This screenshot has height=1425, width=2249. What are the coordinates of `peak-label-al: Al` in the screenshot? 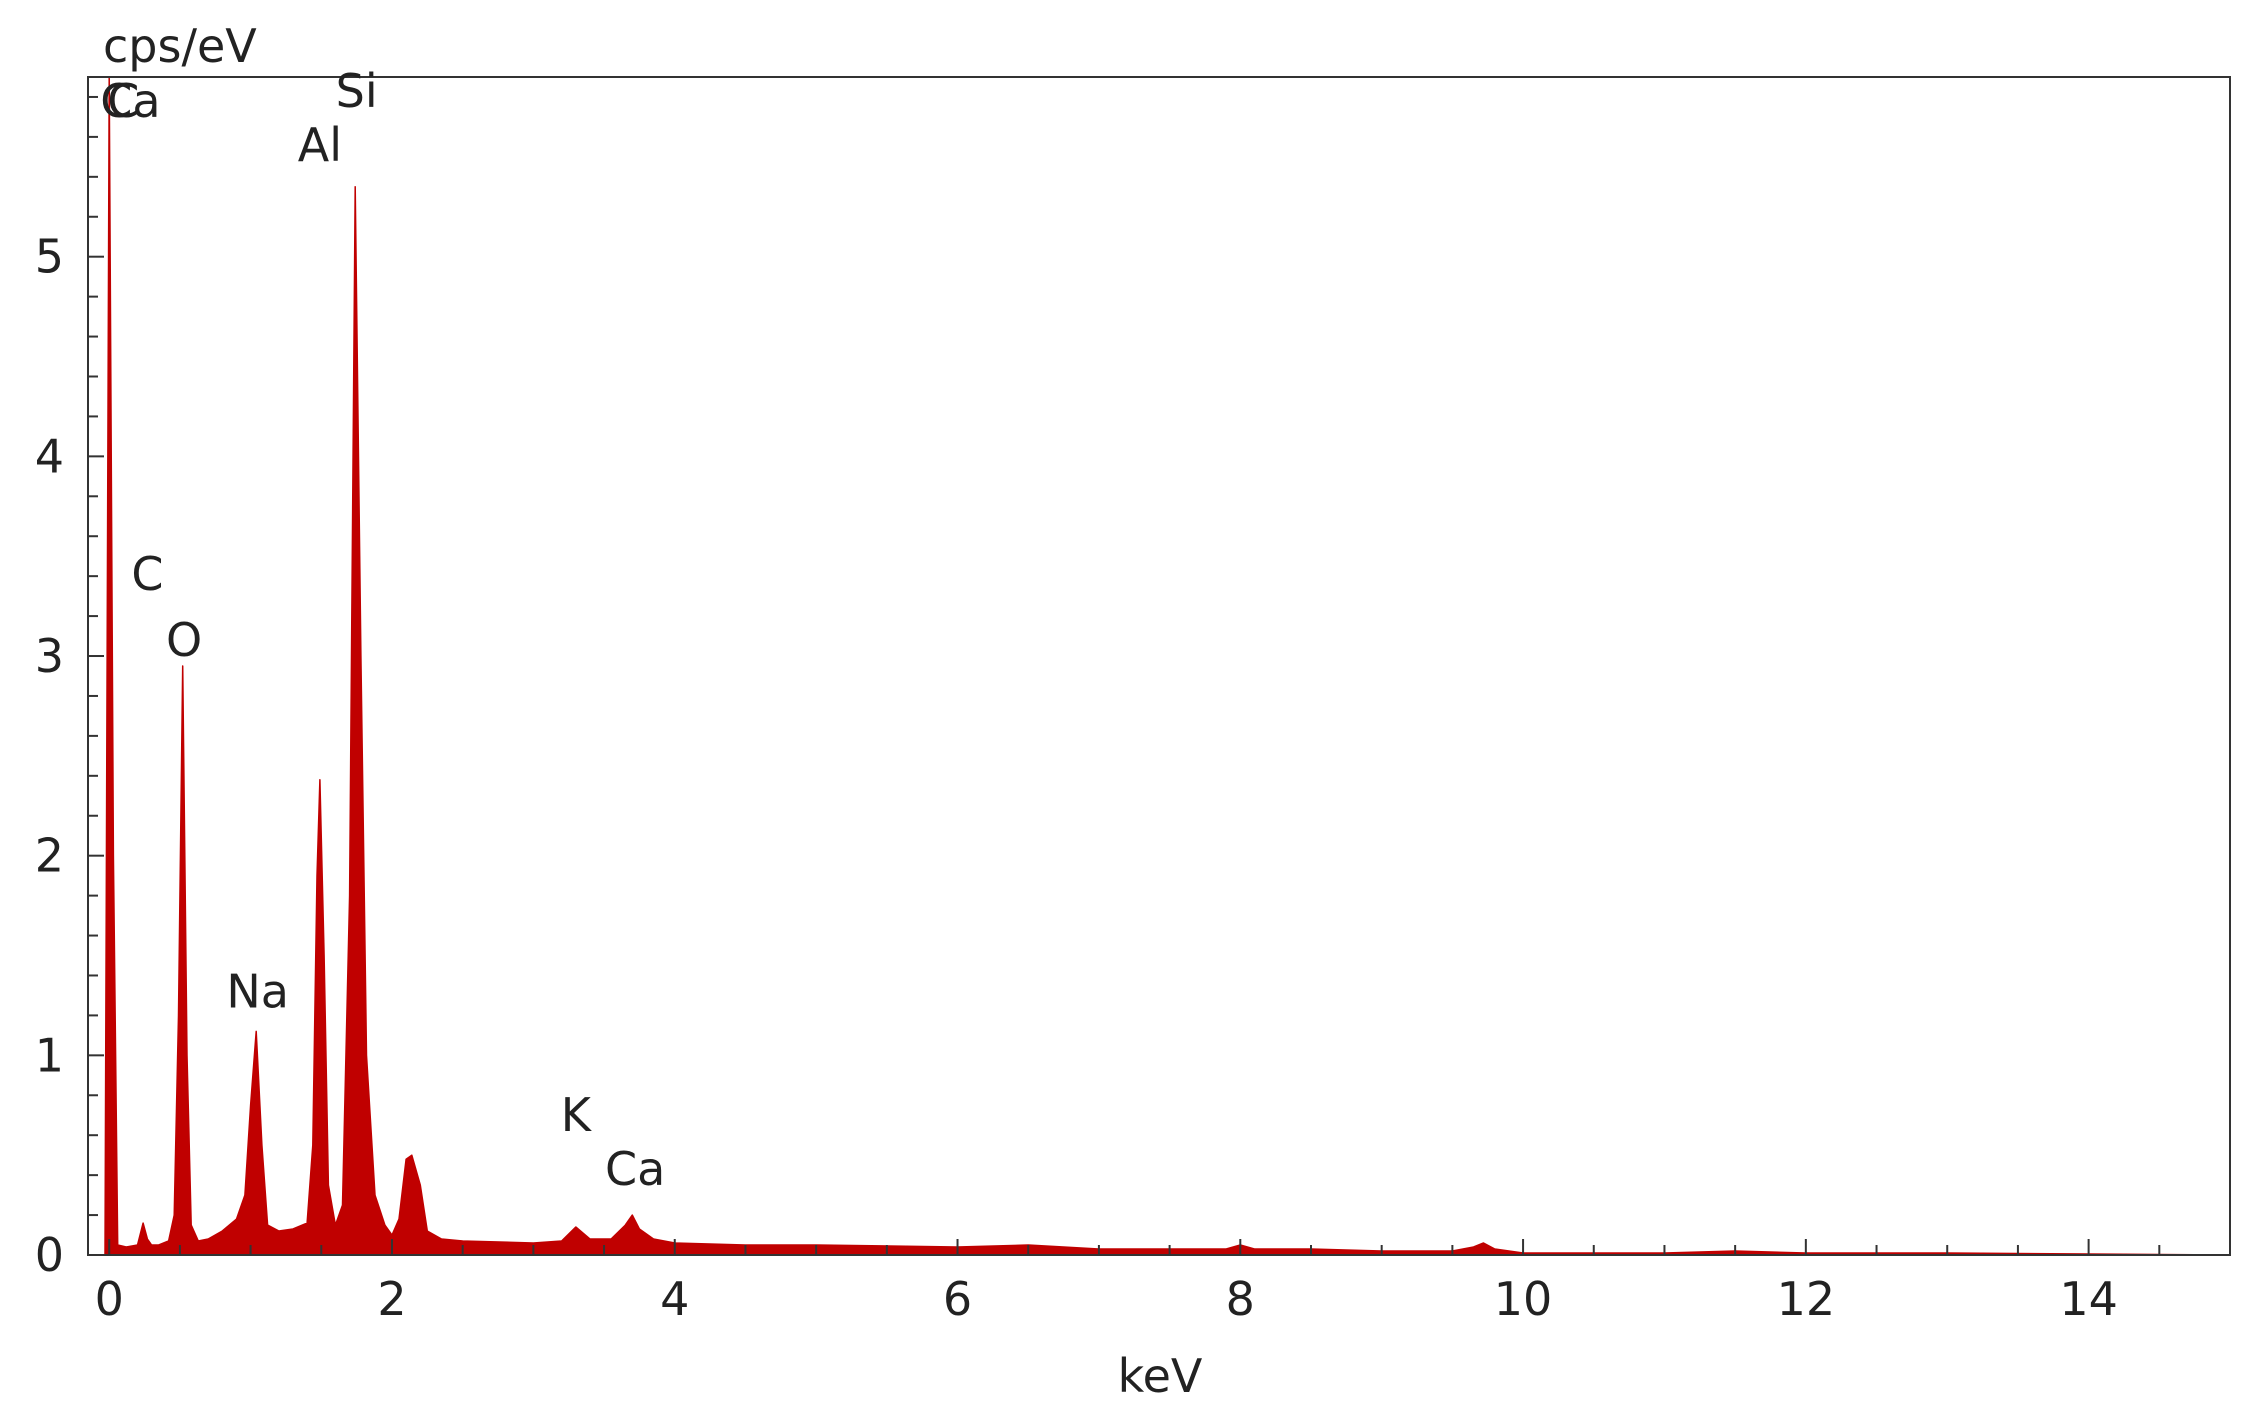 It's located at (320, 145).